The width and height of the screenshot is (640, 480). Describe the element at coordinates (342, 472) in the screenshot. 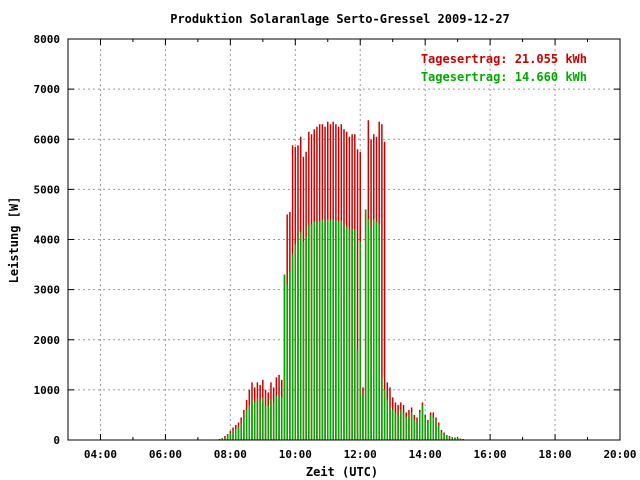

I see `x-axis-label: Zeit (UTC)` at that location.